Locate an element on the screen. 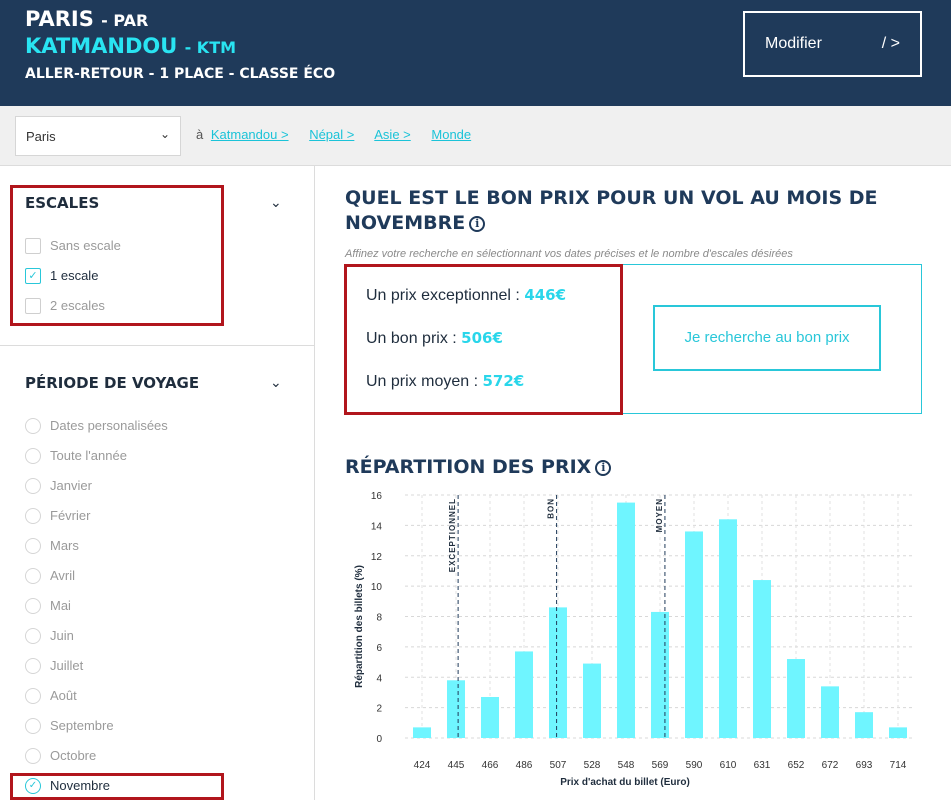 Image resolution: width=951 pixels, height=800 pixels. price-marker-label: MOYEN is located at coordinates (659, 515).